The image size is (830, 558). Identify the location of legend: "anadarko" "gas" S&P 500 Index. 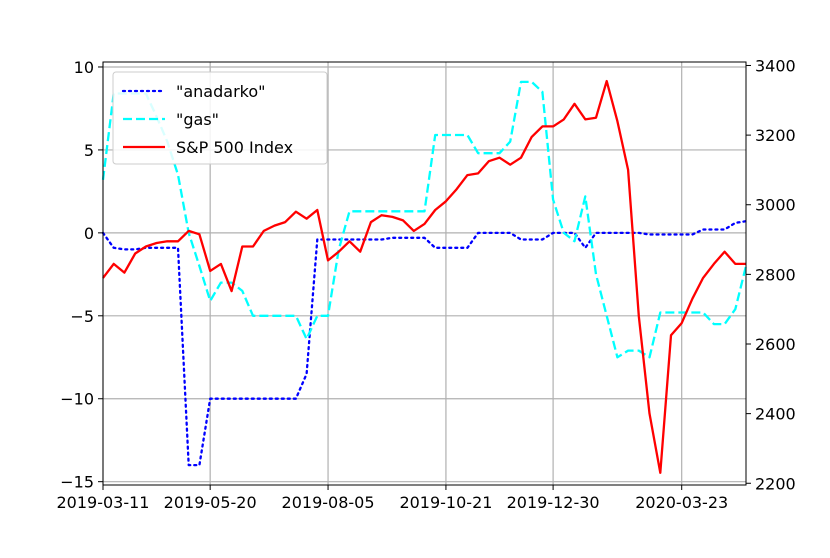
(220, 118).